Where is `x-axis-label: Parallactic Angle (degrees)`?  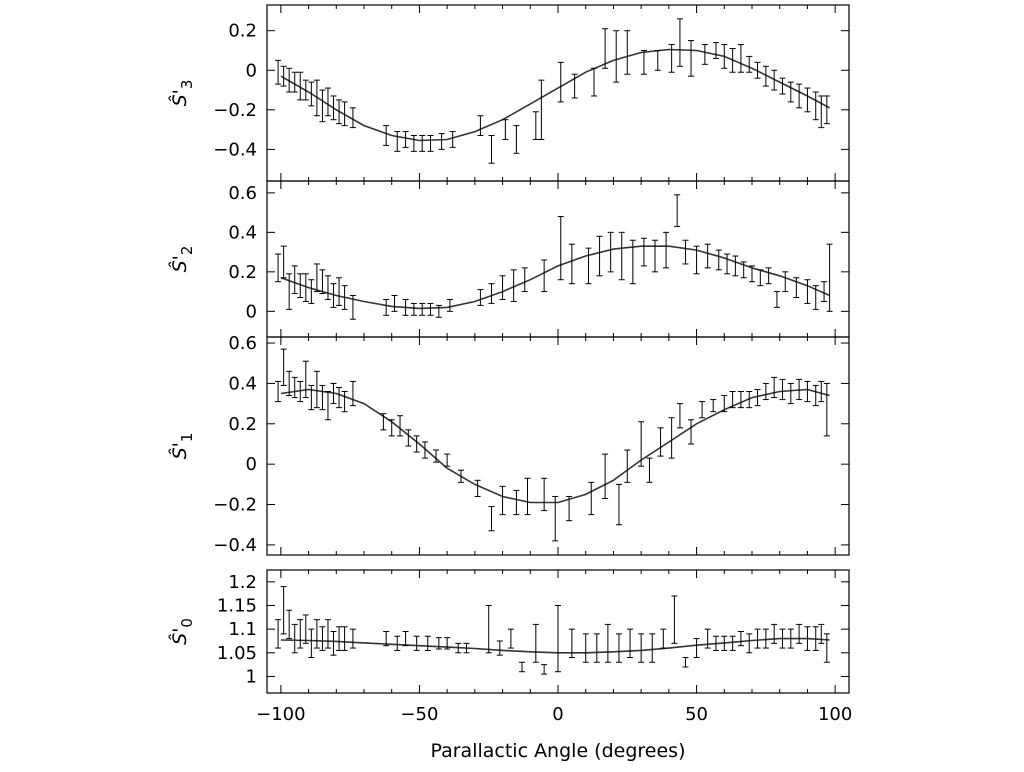
x-axis-label: Parallactic Angle (degrees) is located at coordinates (558, 751).